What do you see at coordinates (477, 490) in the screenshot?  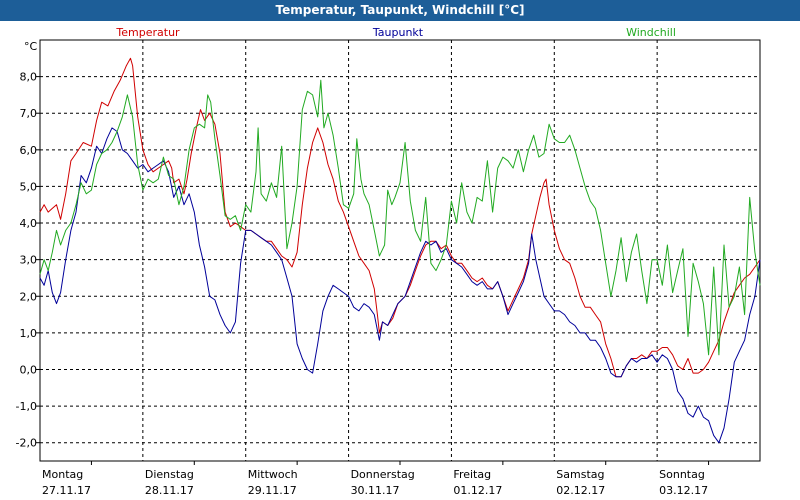 I see `x-tick-date: 01.12.17` at bounding box center [477, 490].